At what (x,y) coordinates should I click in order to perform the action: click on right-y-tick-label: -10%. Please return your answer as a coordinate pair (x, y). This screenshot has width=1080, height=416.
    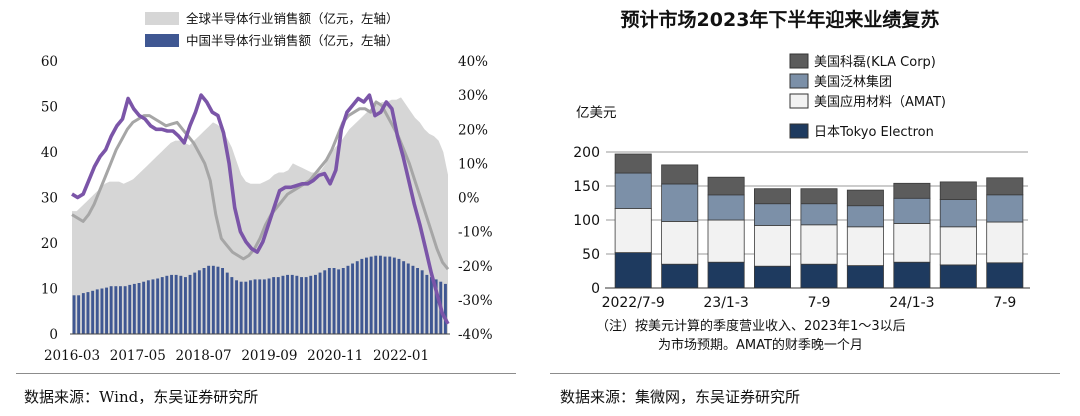
    Looking at the image, I should click on (475, 233).